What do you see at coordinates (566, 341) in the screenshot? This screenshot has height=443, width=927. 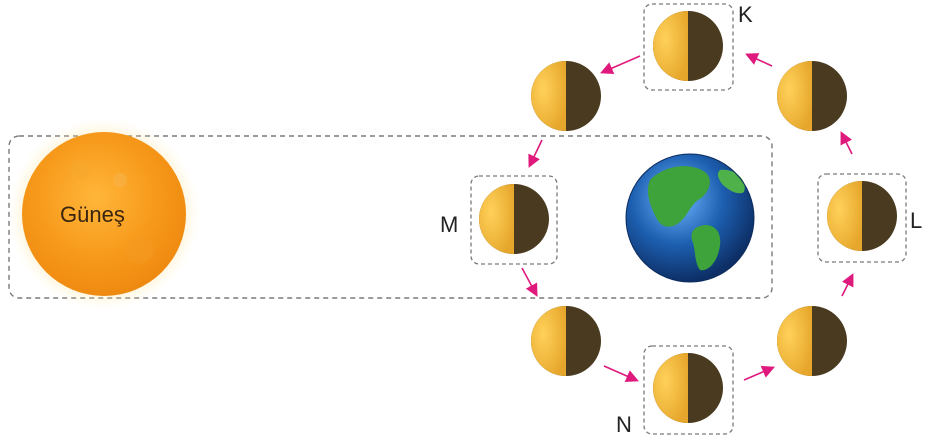 I see `moon-phase-icon-bottom-left` at bounding box center [566, 341].